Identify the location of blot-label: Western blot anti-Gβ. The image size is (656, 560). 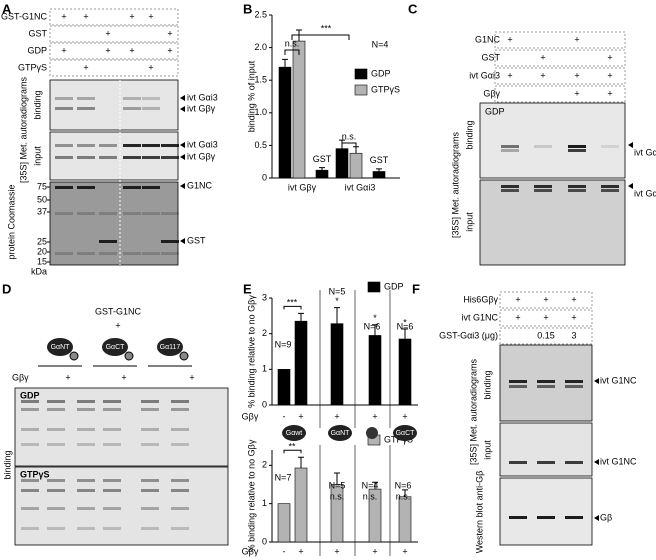
(479, 512).